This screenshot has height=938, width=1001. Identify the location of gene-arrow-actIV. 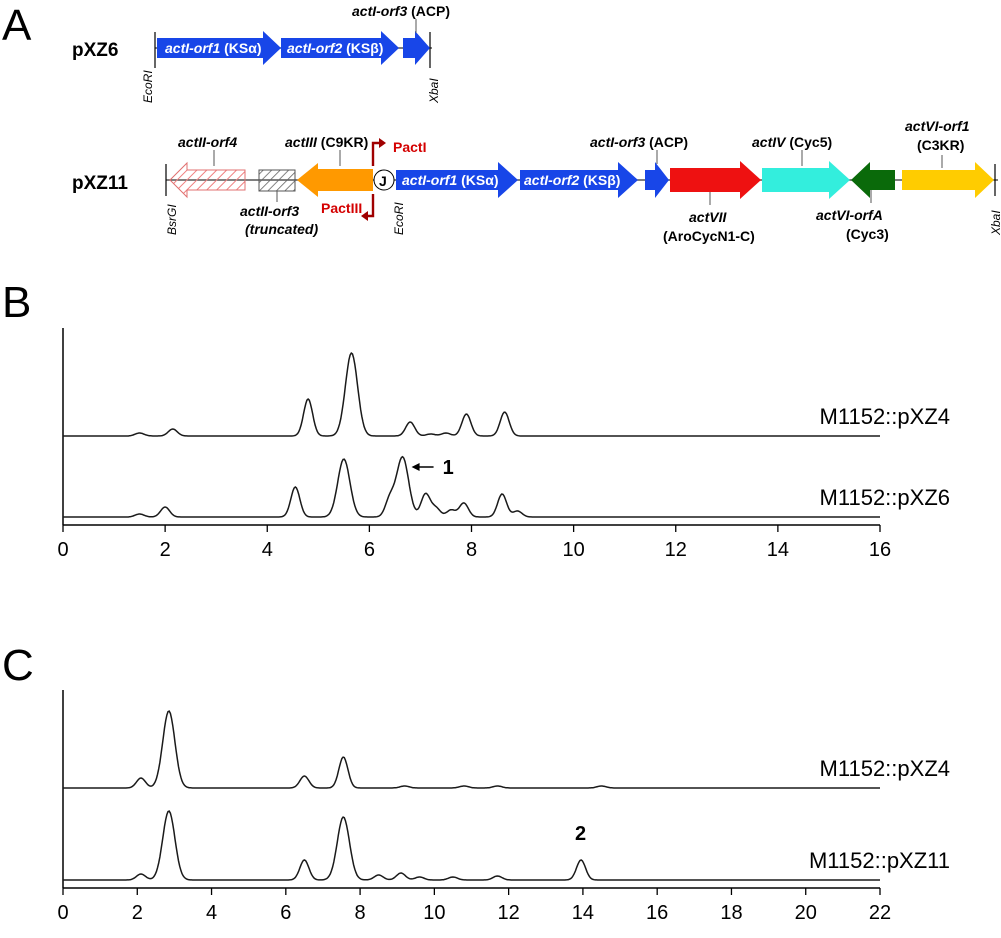
(806, 180).